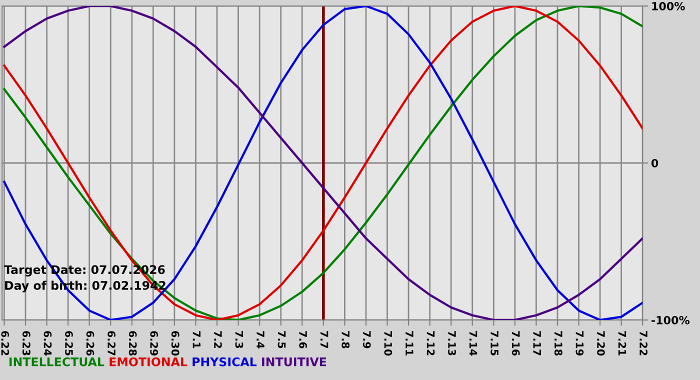  I want to click on x-tick-label: 7.20, so click(601, 343).